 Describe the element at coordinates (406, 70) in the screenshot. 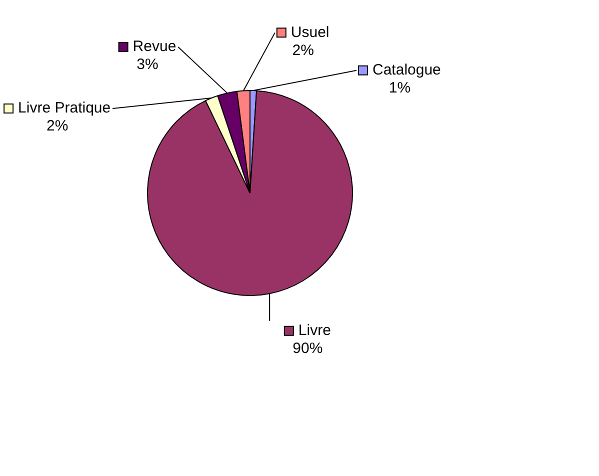

I see `legend-label: Catalogue` at that location.